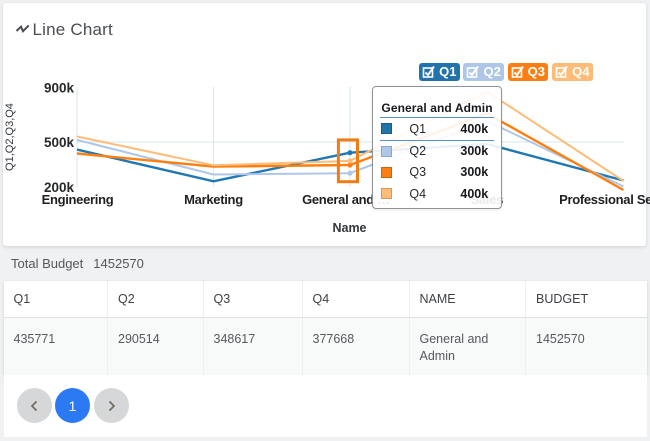  I want to click on svg-text: Marketing, so click(213, 199).